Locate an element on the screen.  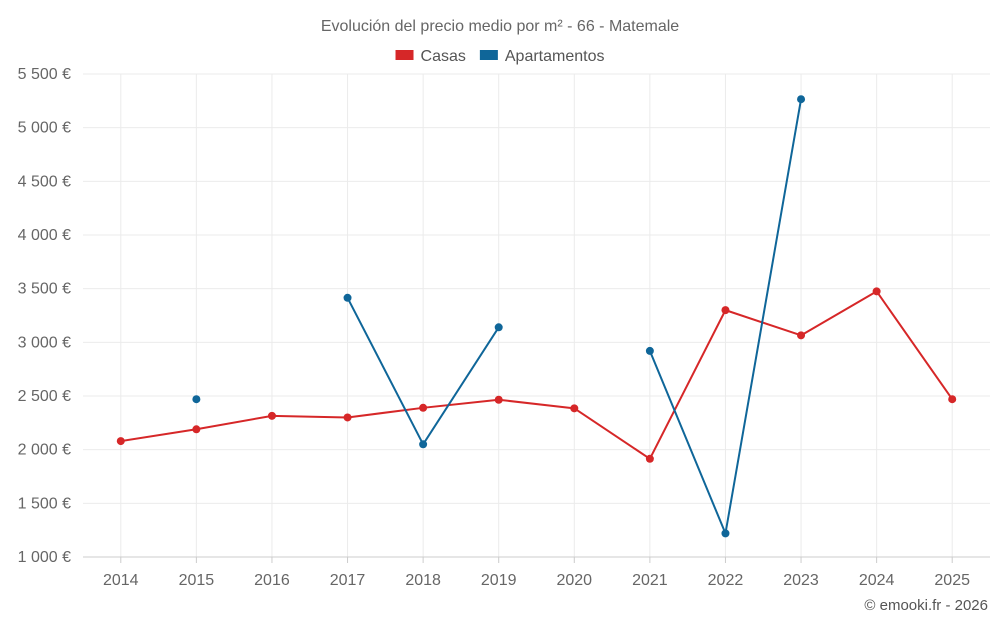
y-tick-label: 5 500 € is located at coordinates (44, 74).